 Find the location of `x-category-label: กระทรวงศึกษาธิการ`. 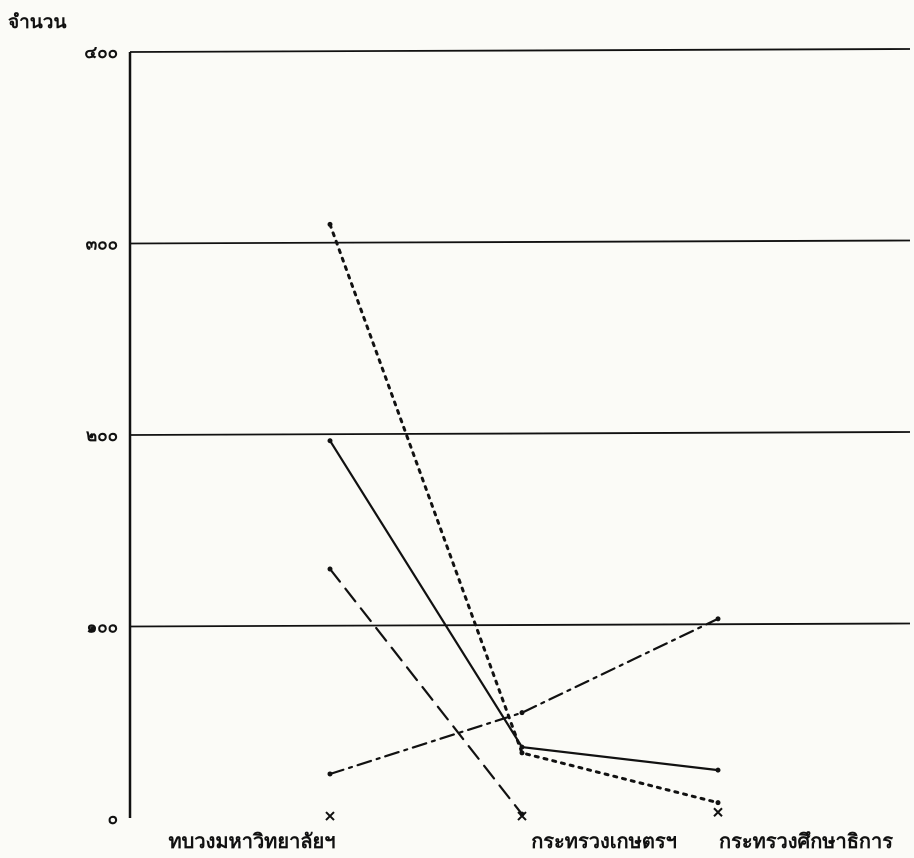

x-category-label: กระทรวงศึกษาธิการ is located at coordinates (806, 841).